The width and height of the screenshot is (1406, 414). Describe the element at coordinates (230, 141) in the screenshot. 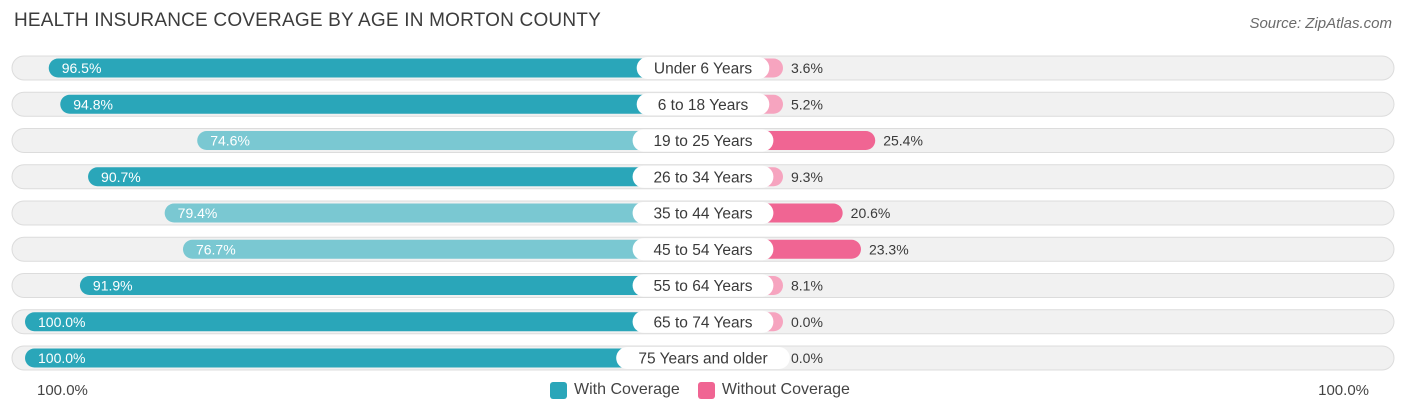

I see `value-label-with-coverage: 74.6%` at that location.